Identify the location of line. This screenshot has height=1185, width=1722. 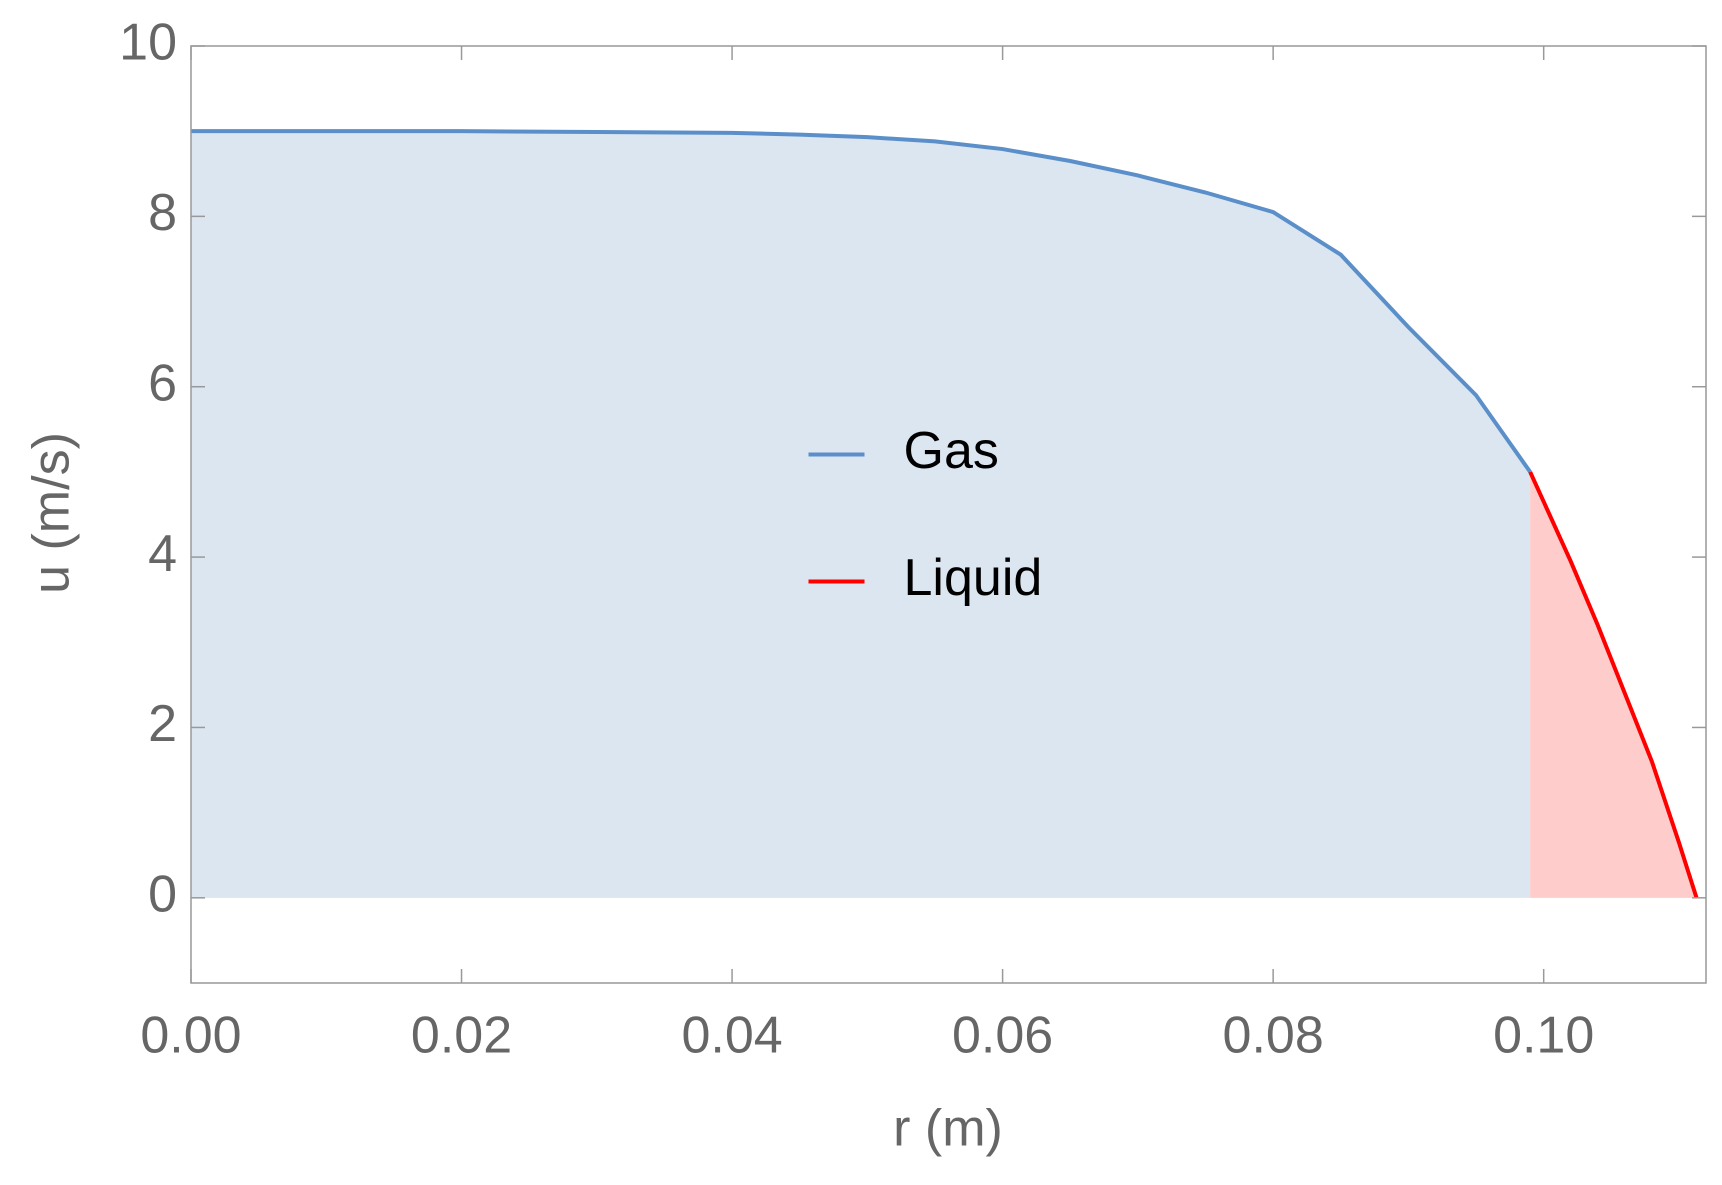
(1613, 685).